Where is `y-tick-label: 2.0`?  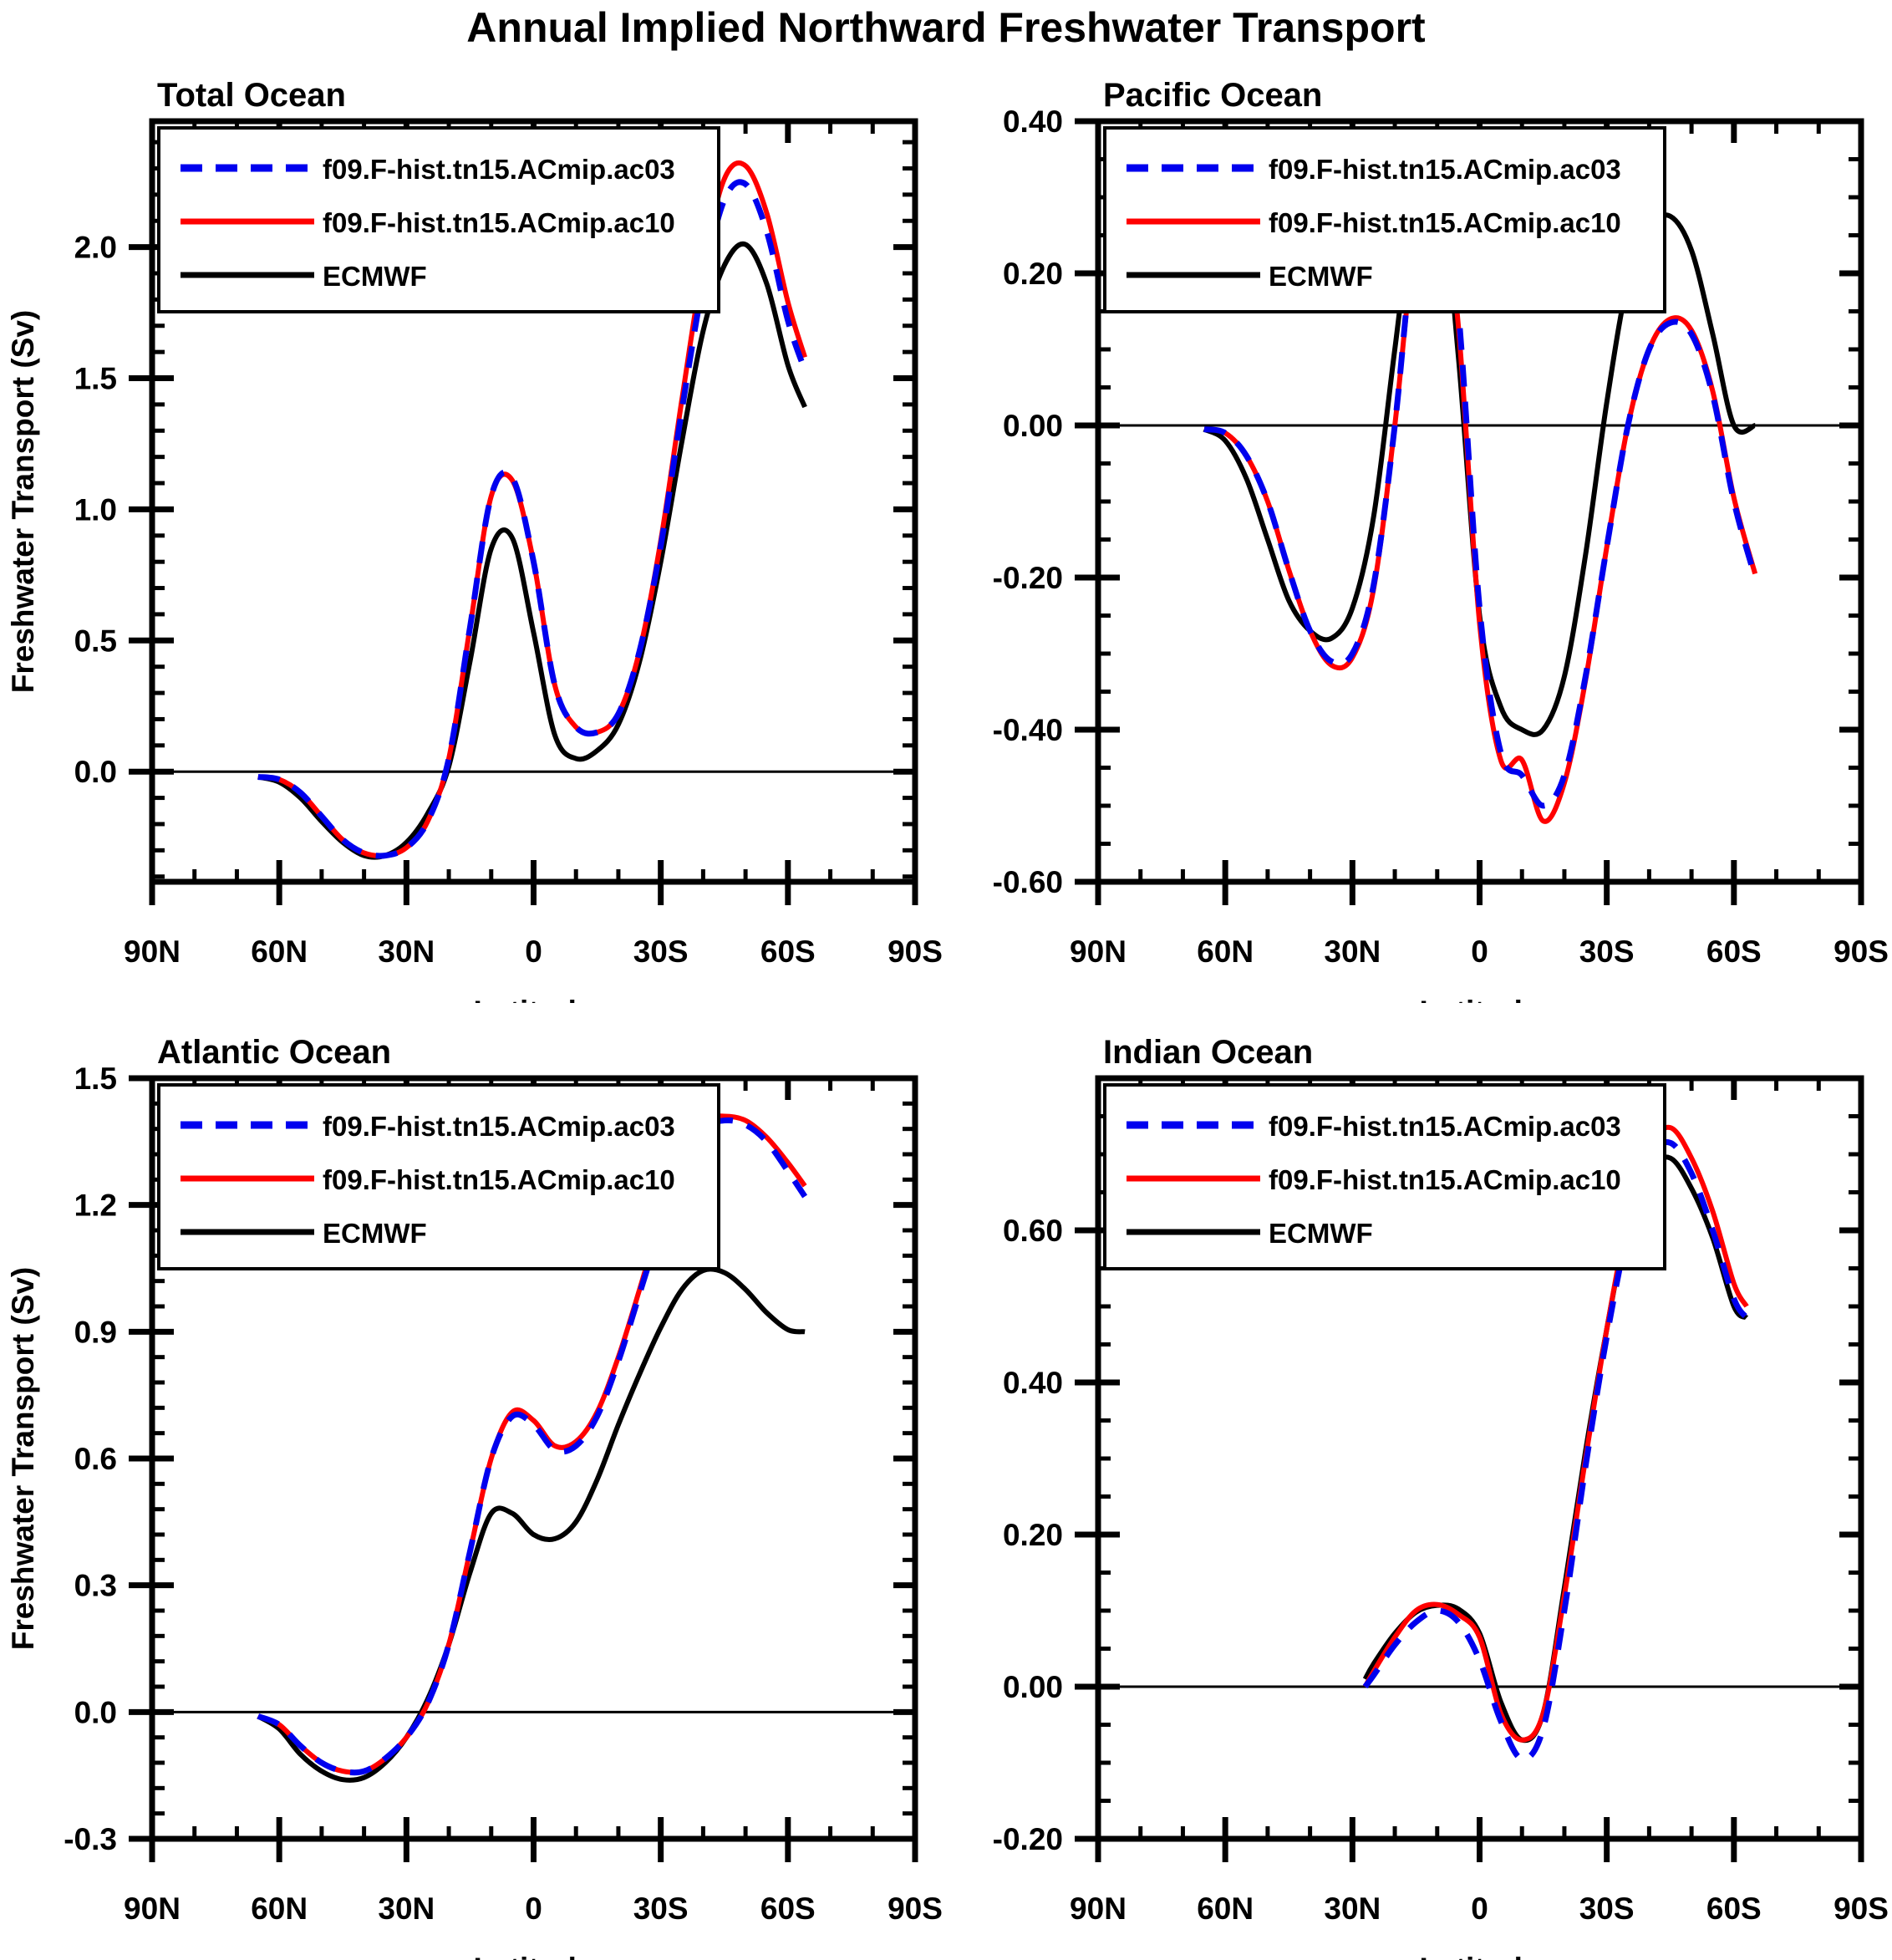 y-tick-label: 2.0 is located at coordinates (96, 248).